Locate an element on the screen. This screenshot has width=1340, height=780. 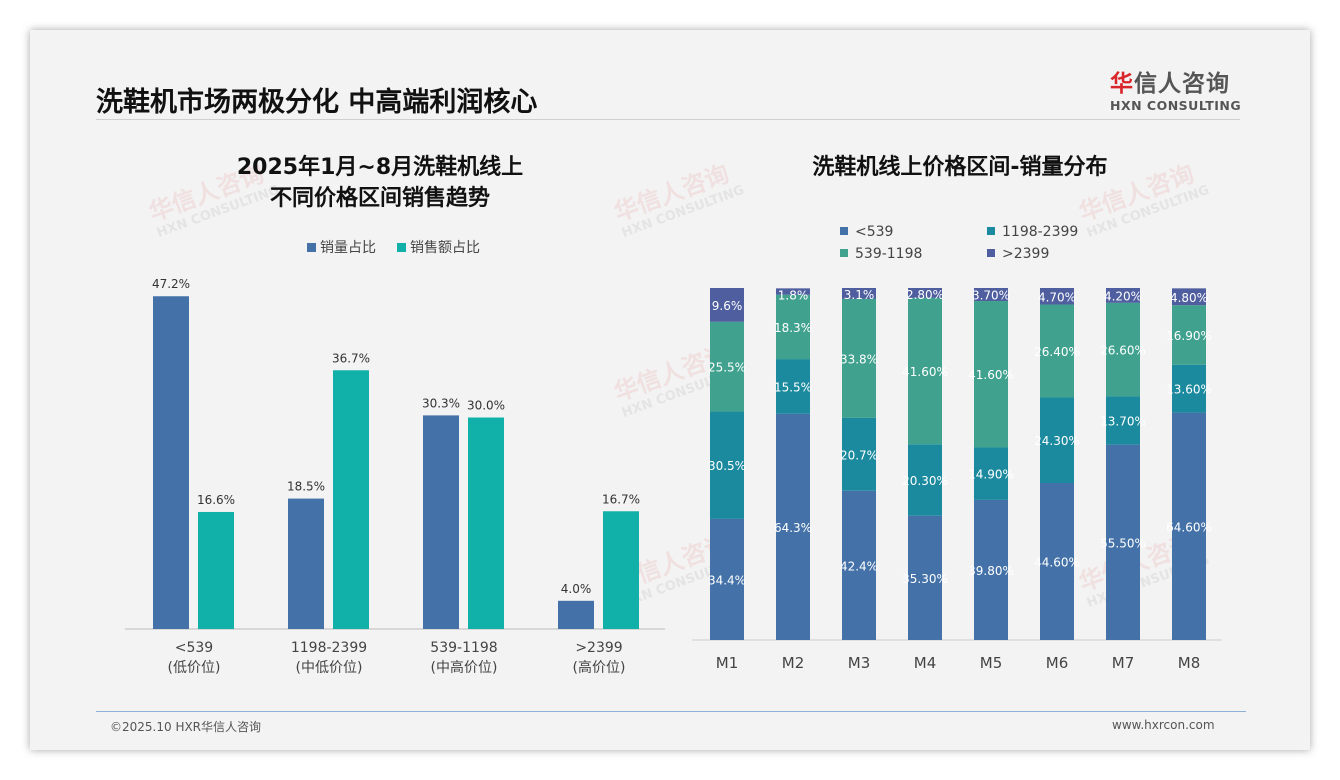
data-label: 4.20% is located at coordinates (1123, 296).